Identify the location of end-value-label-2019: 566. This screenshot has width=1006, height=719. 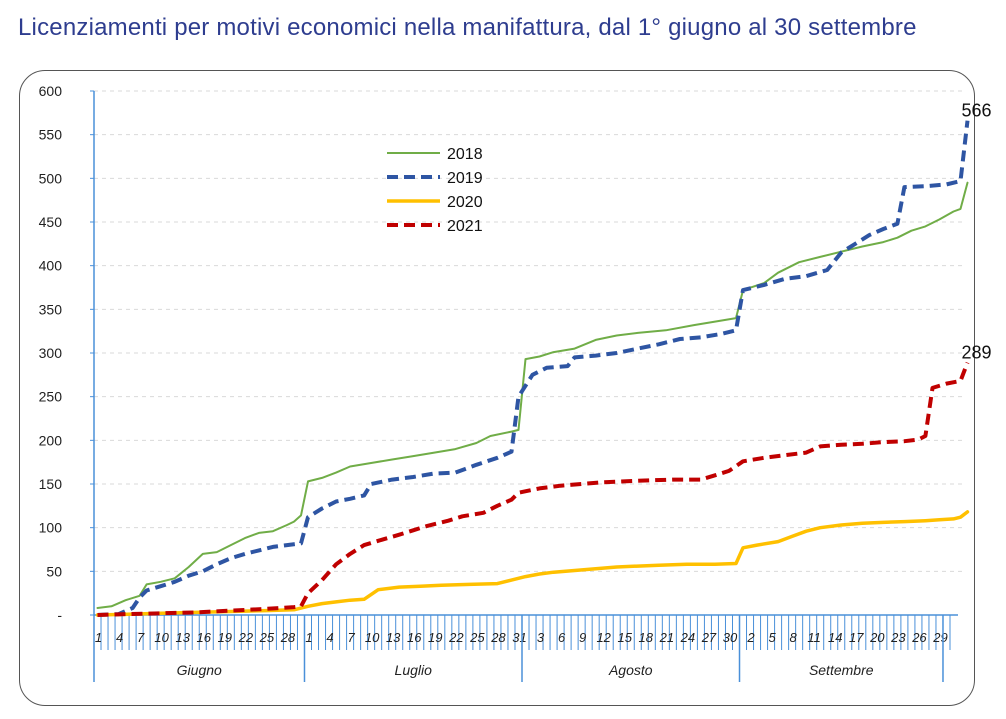
(977, 111).